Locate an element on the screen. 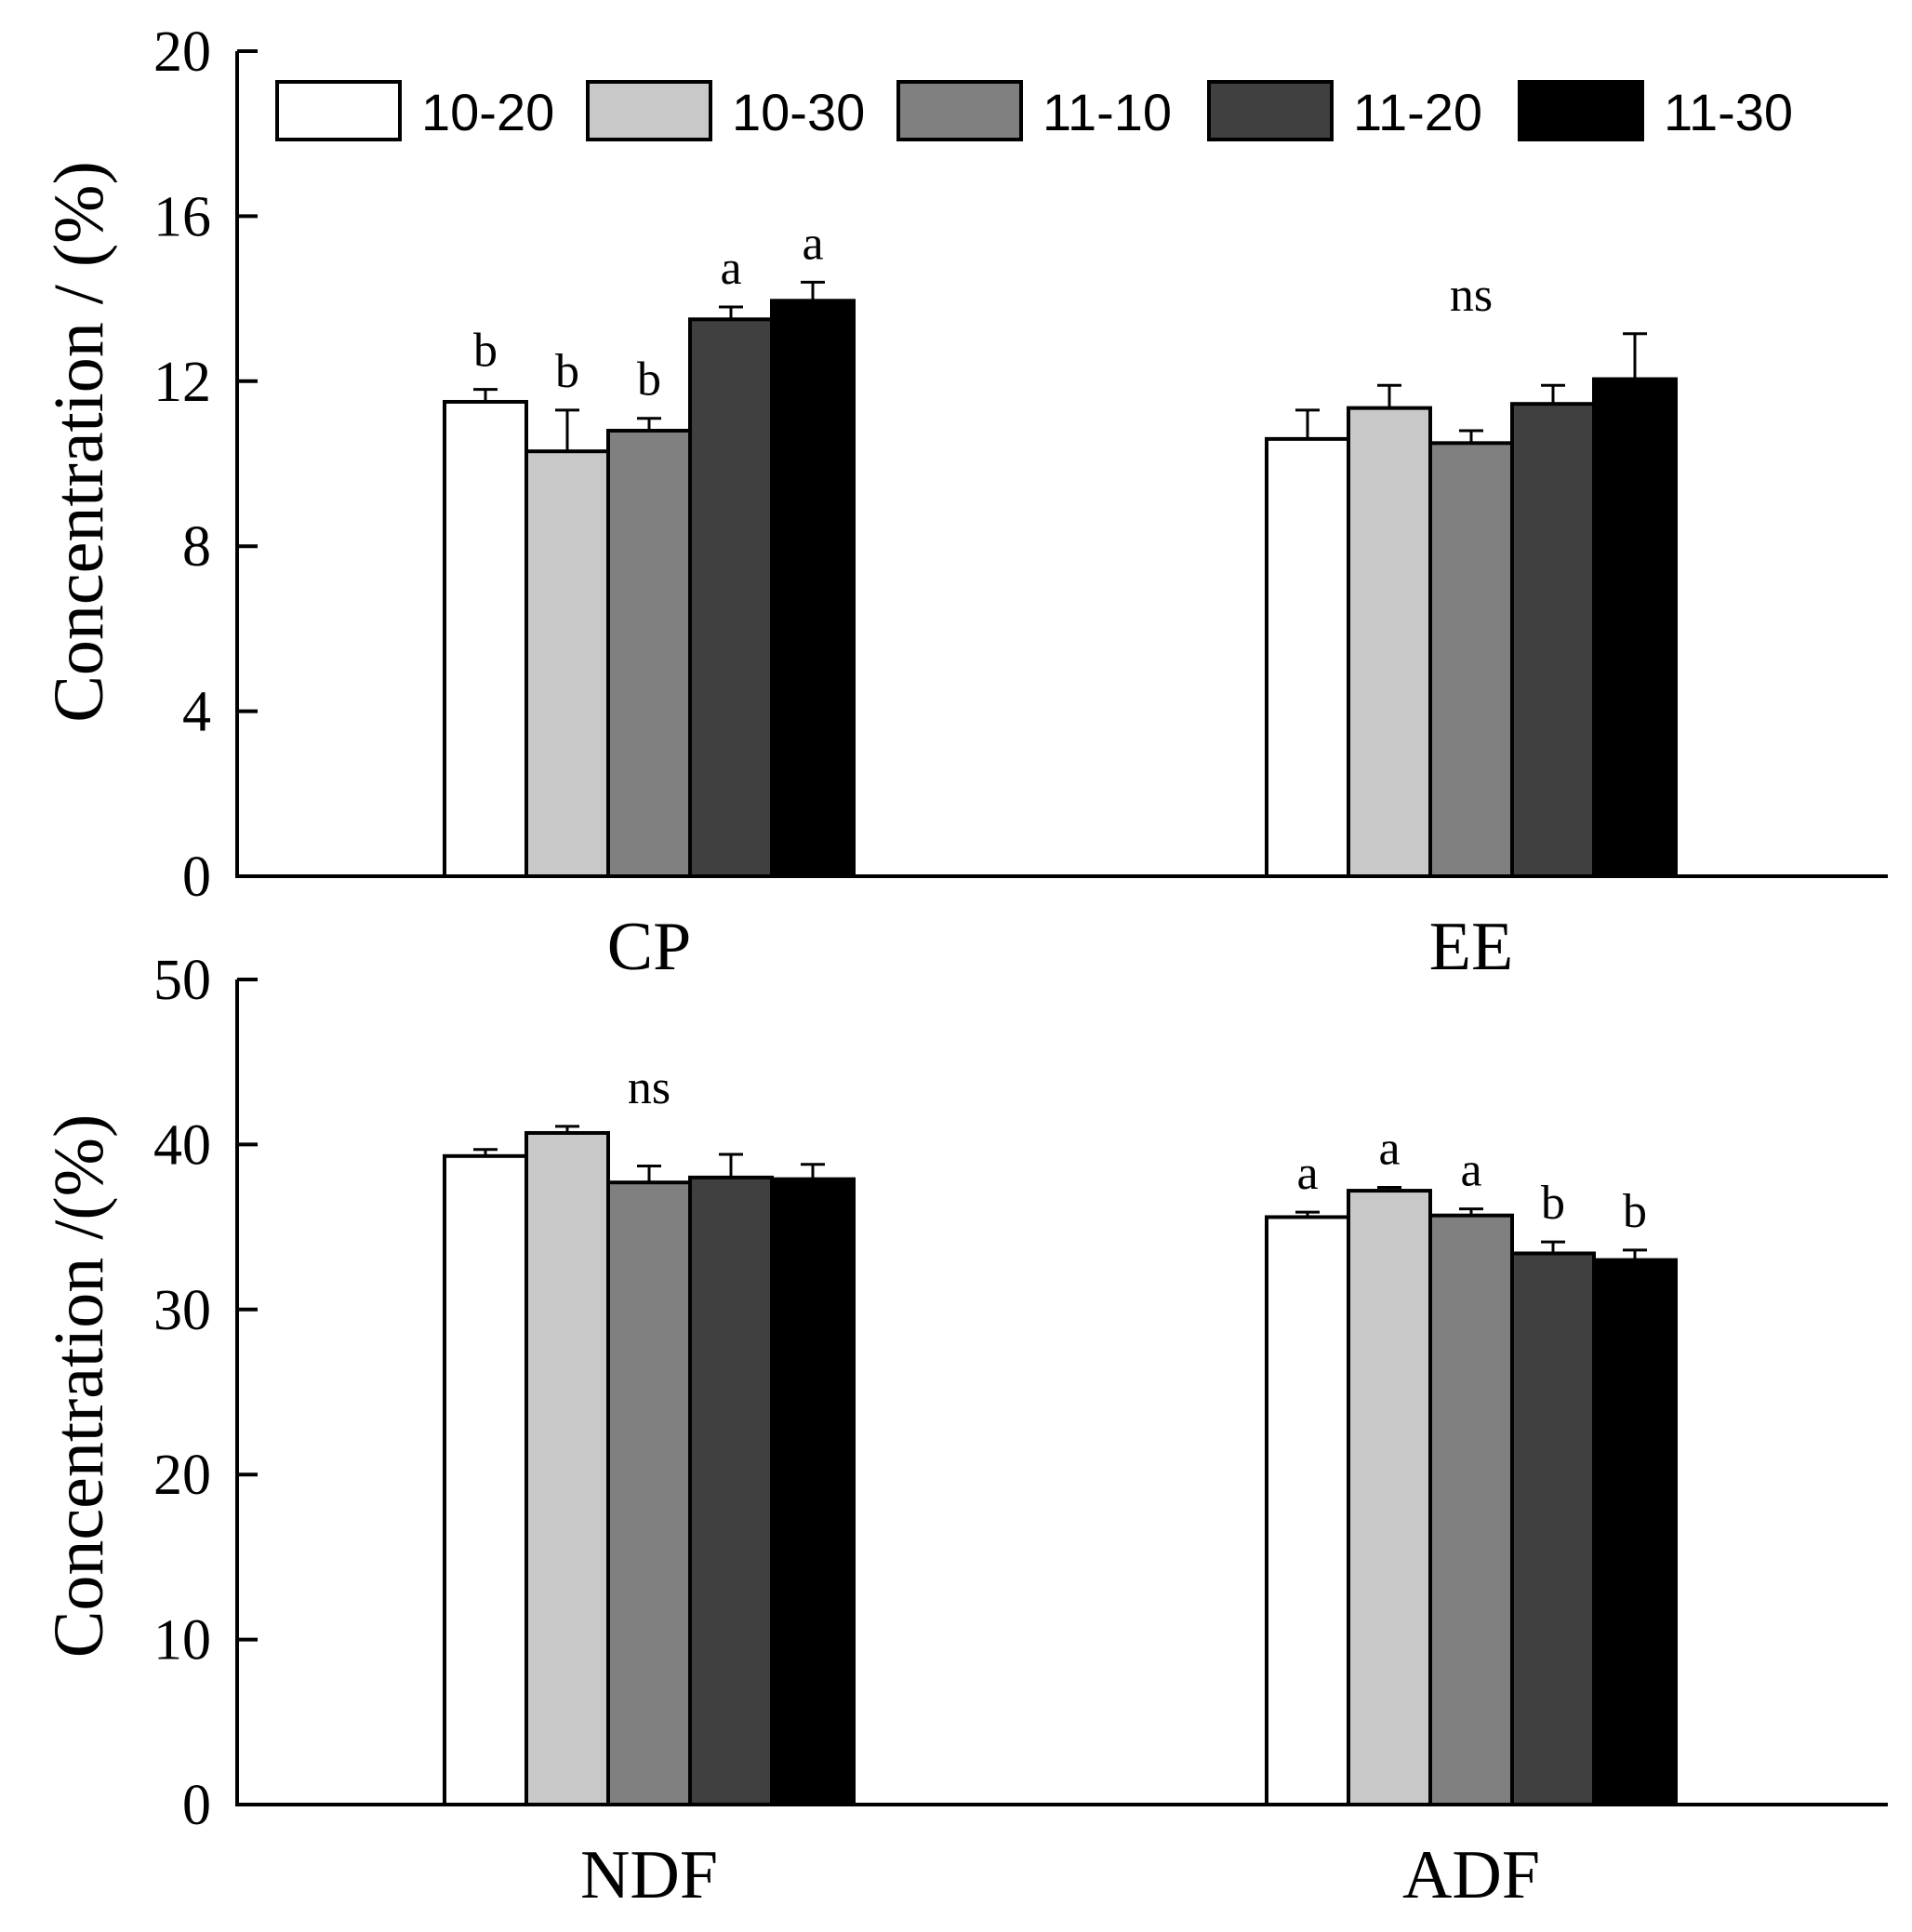 This screenshot has height=1932, width=1912. x-category-label: EE is located at coordinates (1471, 947).